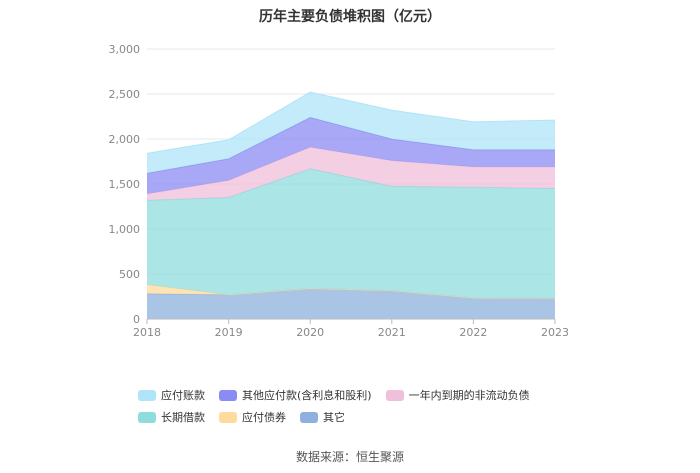 This screenshot has height=473, width=700. Describe the element at coordinates (473, 332) in the screenshot. I see `x-tick-label: 2022` at that location.